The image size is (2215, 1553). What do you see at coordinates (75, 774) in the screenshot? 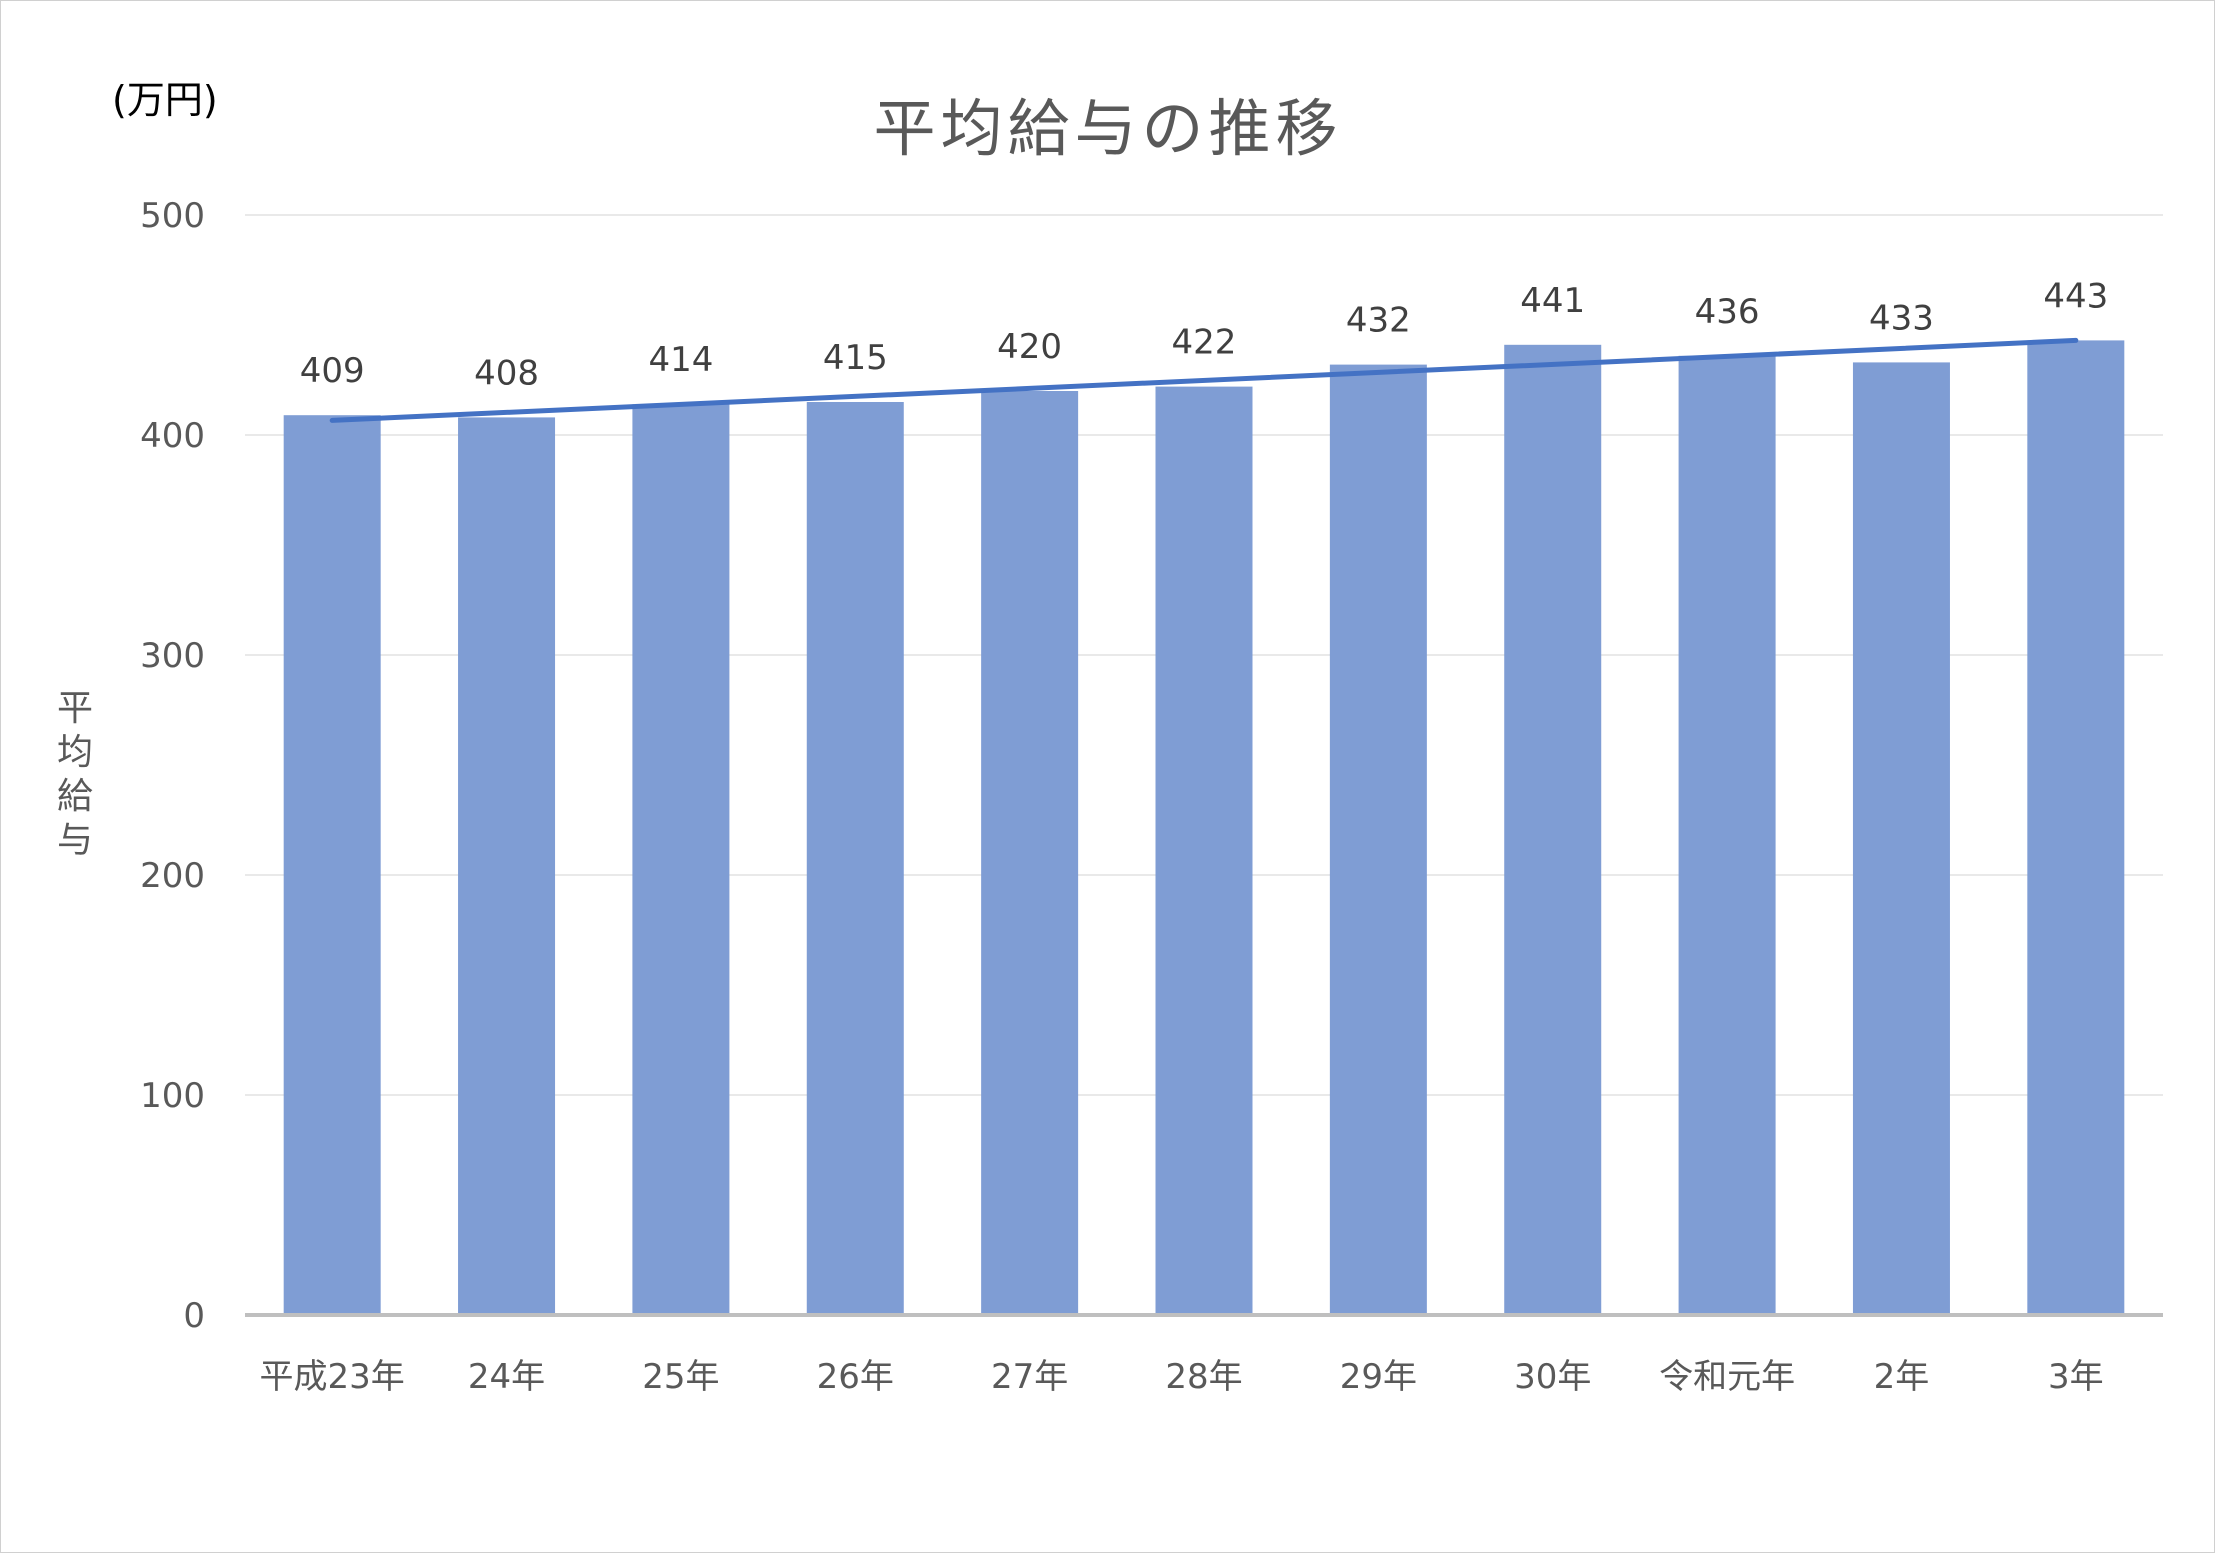
I see `y-axis-label: 平均給与` at bounding box center [75, 774].